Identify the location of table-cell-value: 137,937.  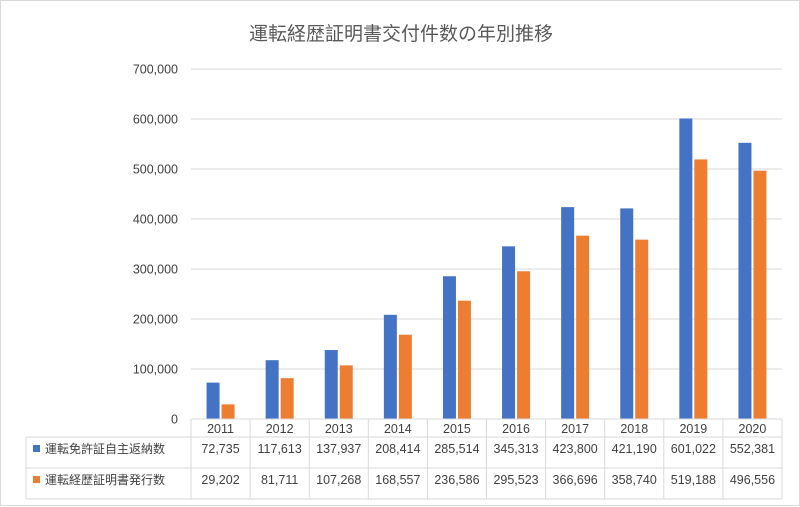
(338, 449).